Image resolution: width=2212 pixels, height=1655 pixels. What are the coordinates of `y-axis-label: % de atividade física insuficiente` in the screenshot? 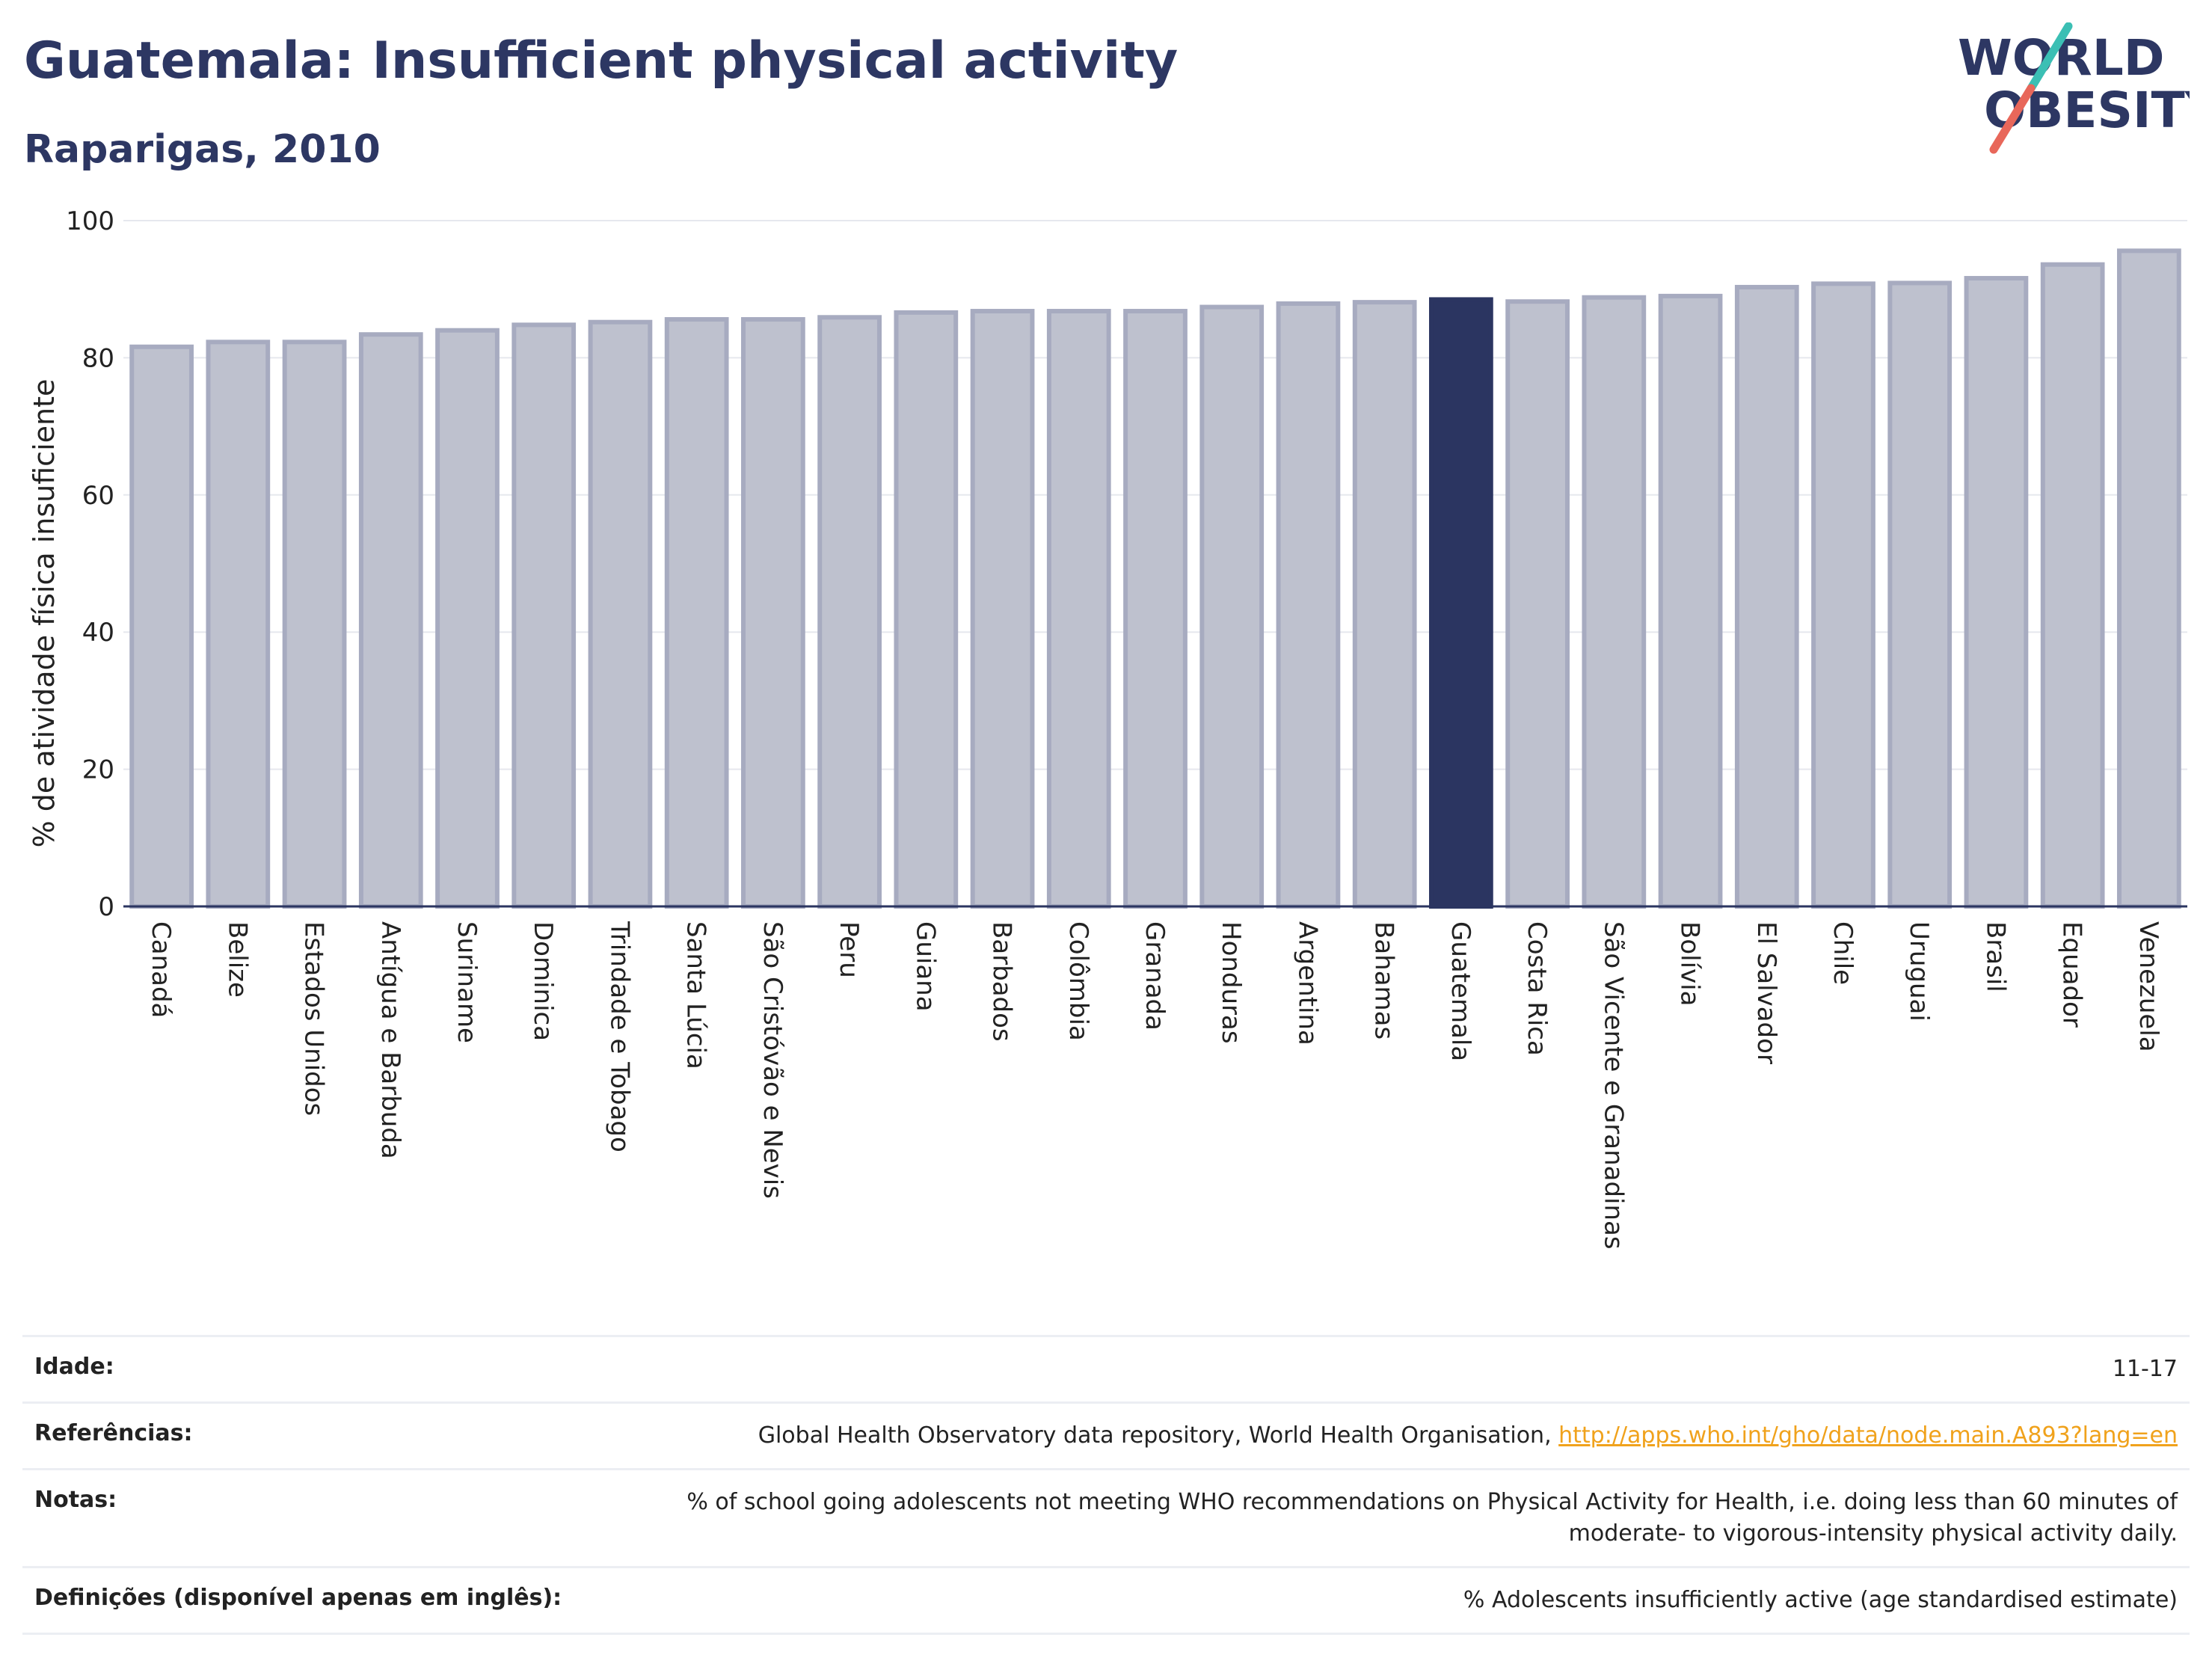 It's located at (44, 613).